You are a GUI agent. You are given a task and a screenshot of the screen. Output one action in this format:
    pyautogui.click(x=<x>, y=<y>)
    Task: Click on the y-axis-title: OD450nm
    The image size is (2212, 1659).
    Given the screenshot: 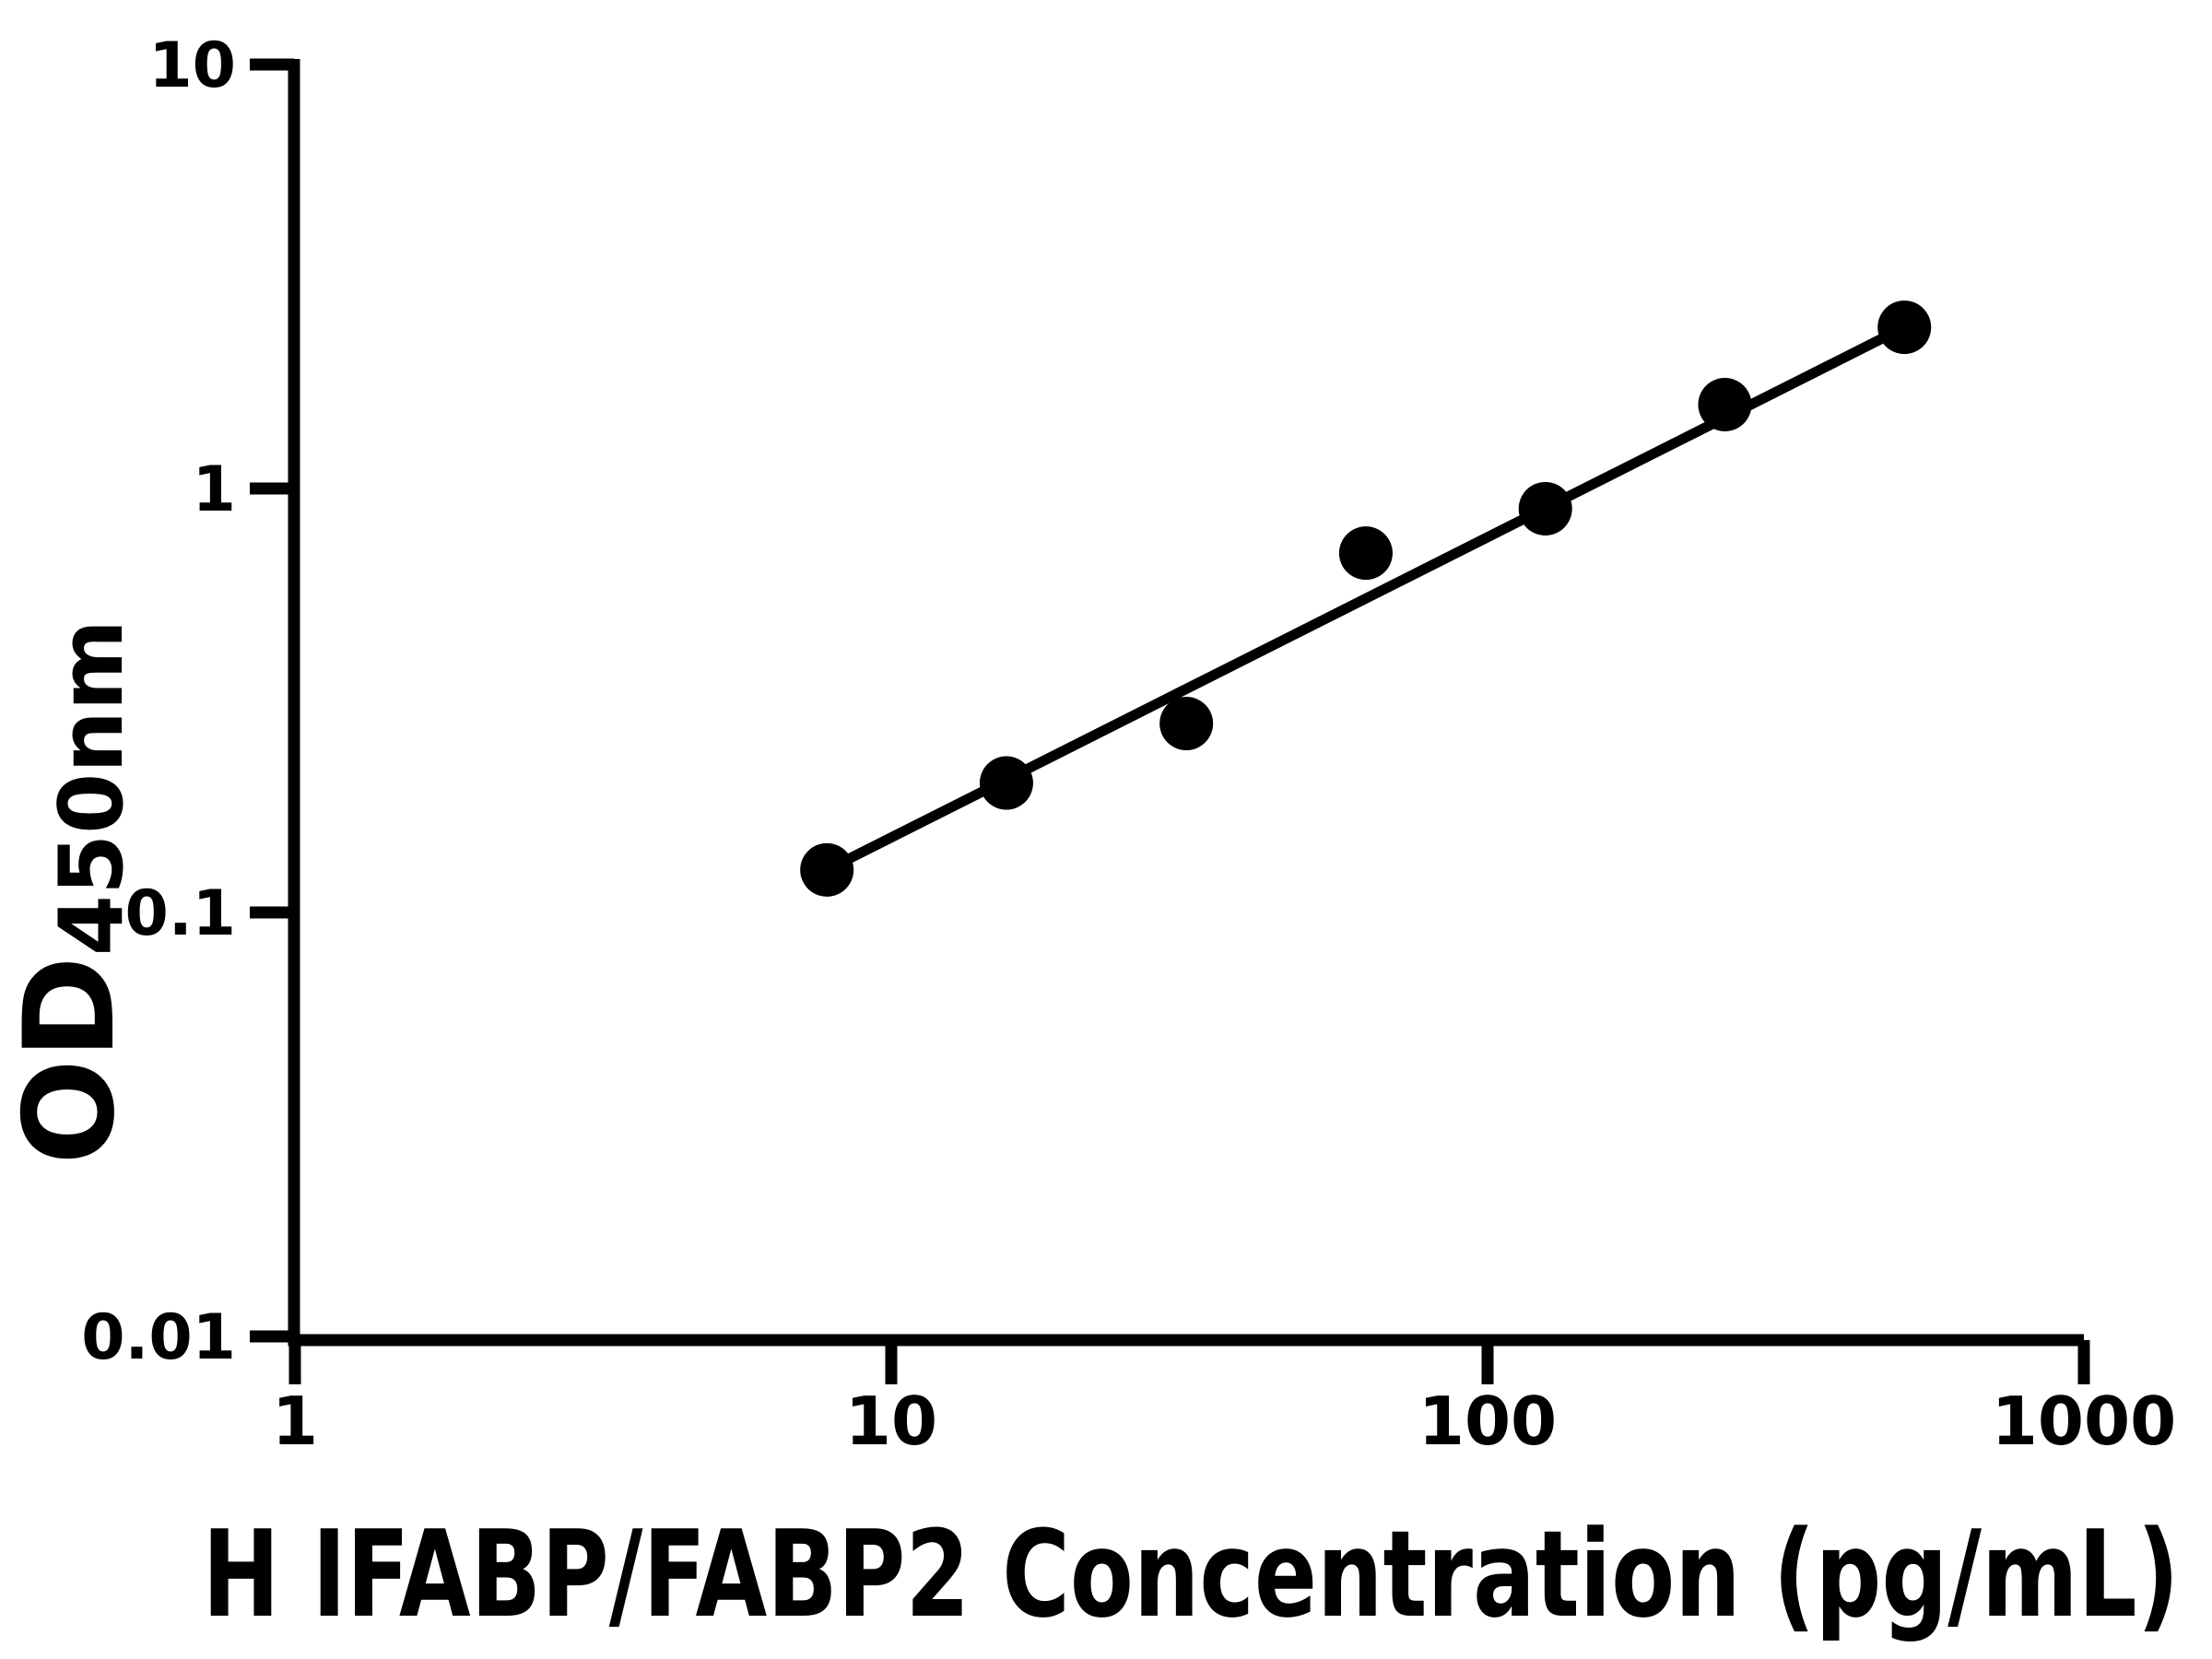 What is the action you would take?
    pyautogui.click(x=71, y=892)
    